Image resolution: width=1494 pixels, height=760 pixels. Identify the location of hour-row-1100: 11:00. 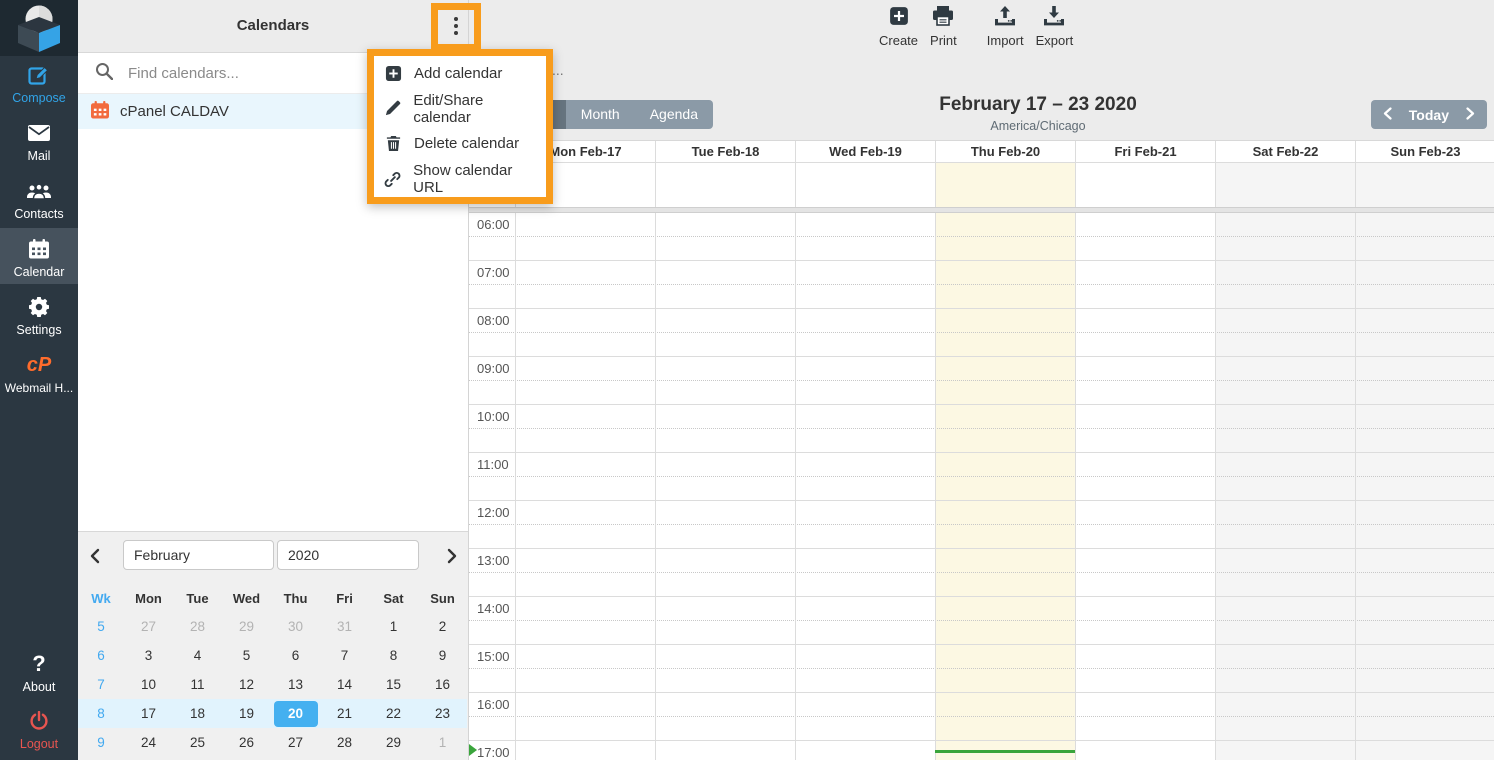
(981, 476).